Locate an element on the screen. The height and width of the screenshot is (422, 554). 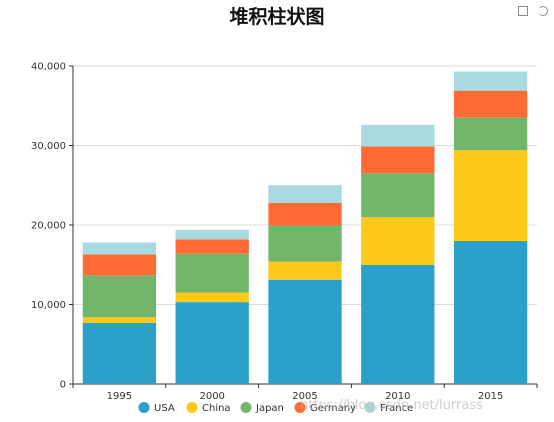
y-tick-label: 20,000 is located at coordinates (48, 226).